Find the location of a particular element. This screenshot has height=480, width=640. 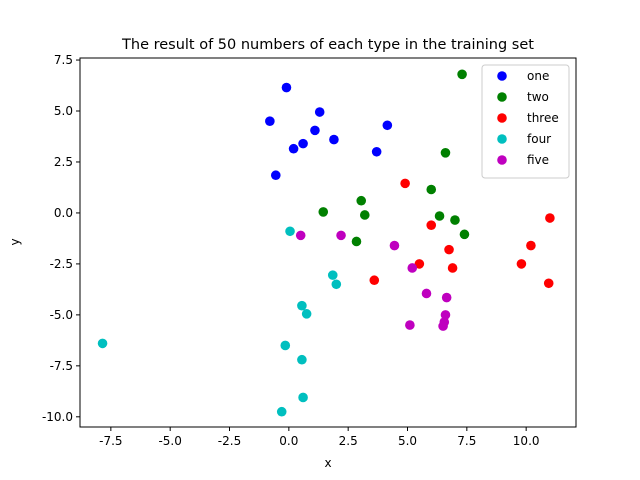

y-tick-label-1: -7.5 is located at coordinates (61, 366).